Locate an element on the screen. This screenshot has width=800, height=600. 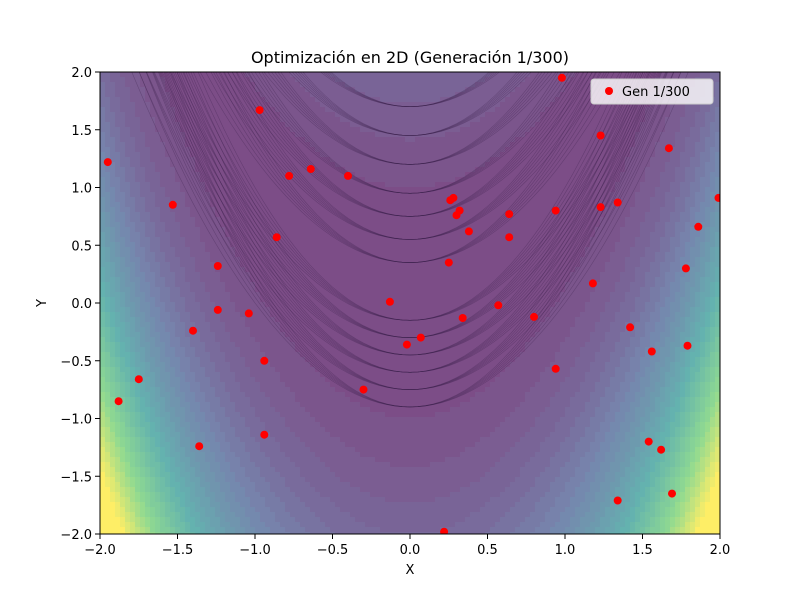
x-tick-label: −1.0 is located at coordinates (255, 550).